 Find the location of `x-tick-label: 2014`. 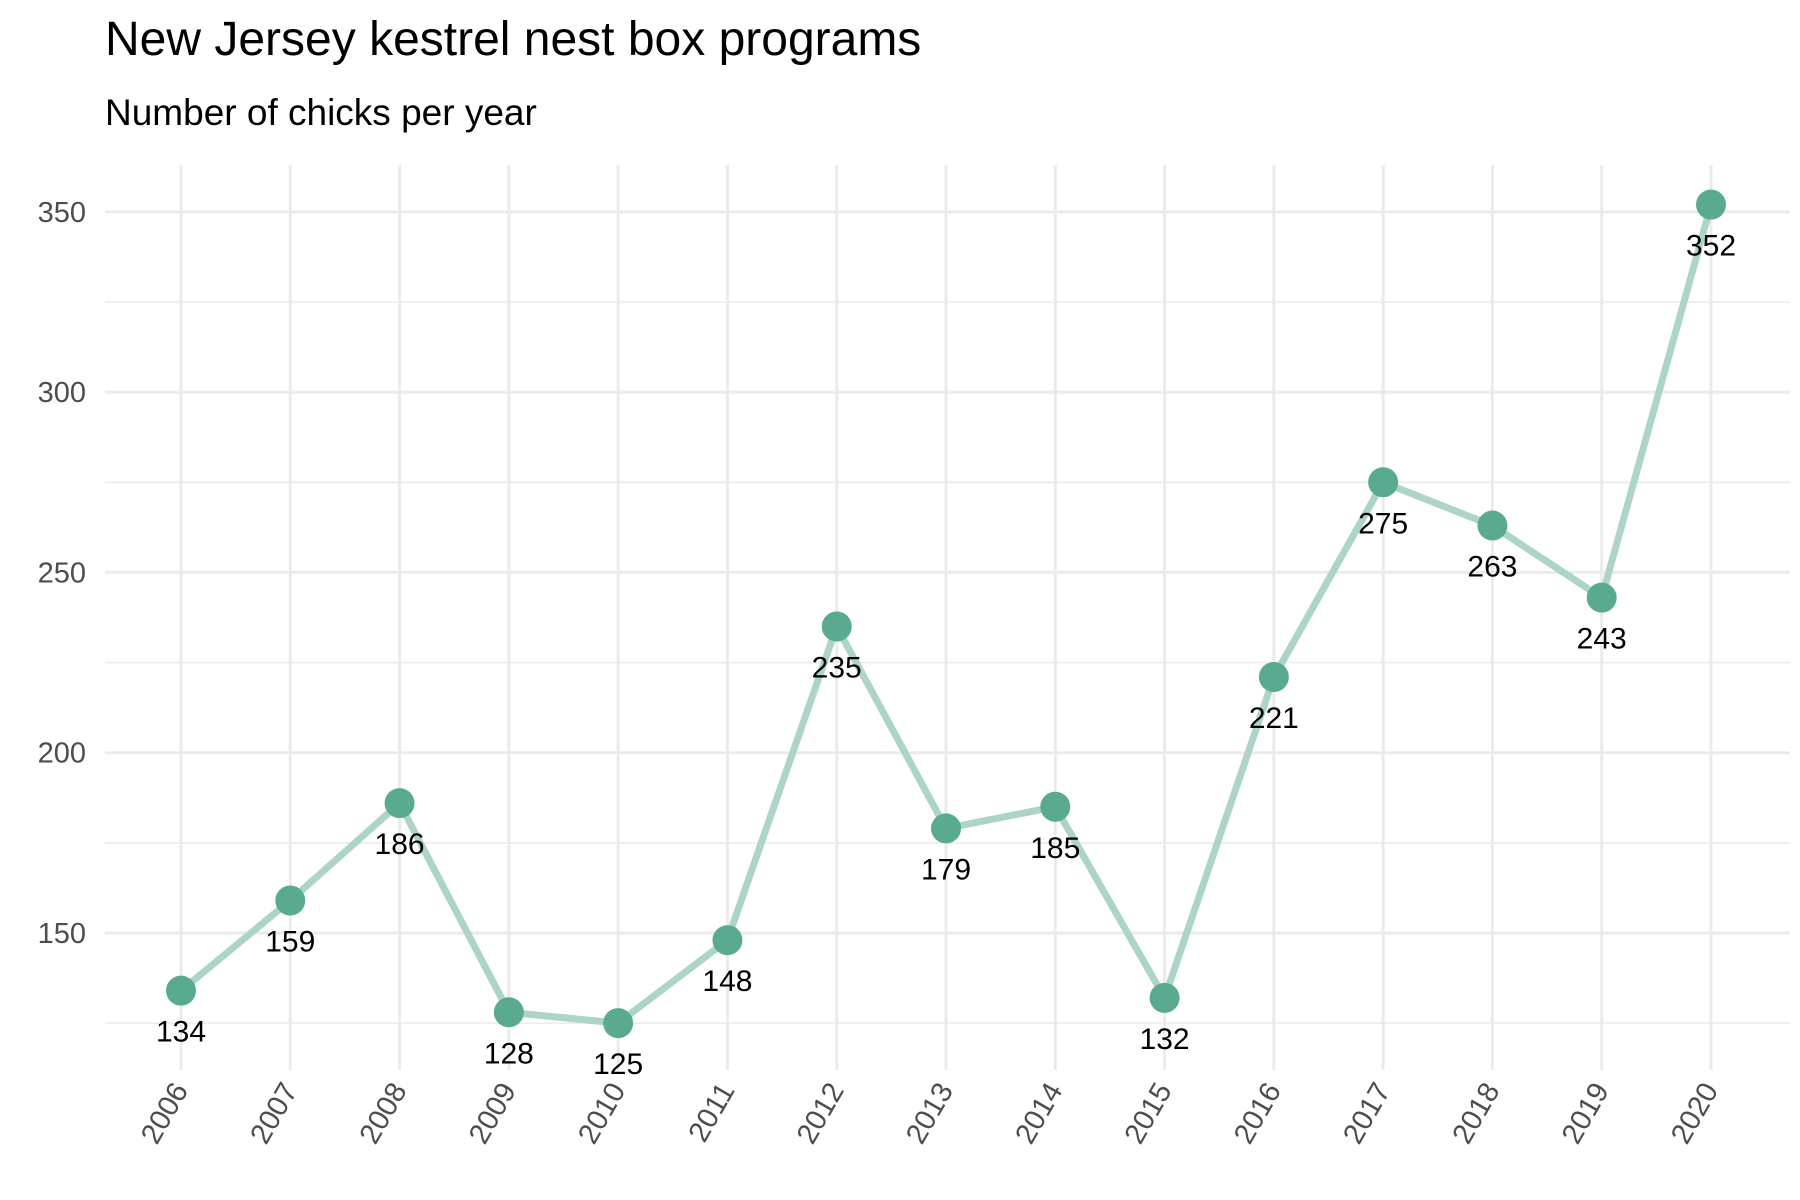

x-tick-label: 2014 is located at coordinates (1039, 1114).